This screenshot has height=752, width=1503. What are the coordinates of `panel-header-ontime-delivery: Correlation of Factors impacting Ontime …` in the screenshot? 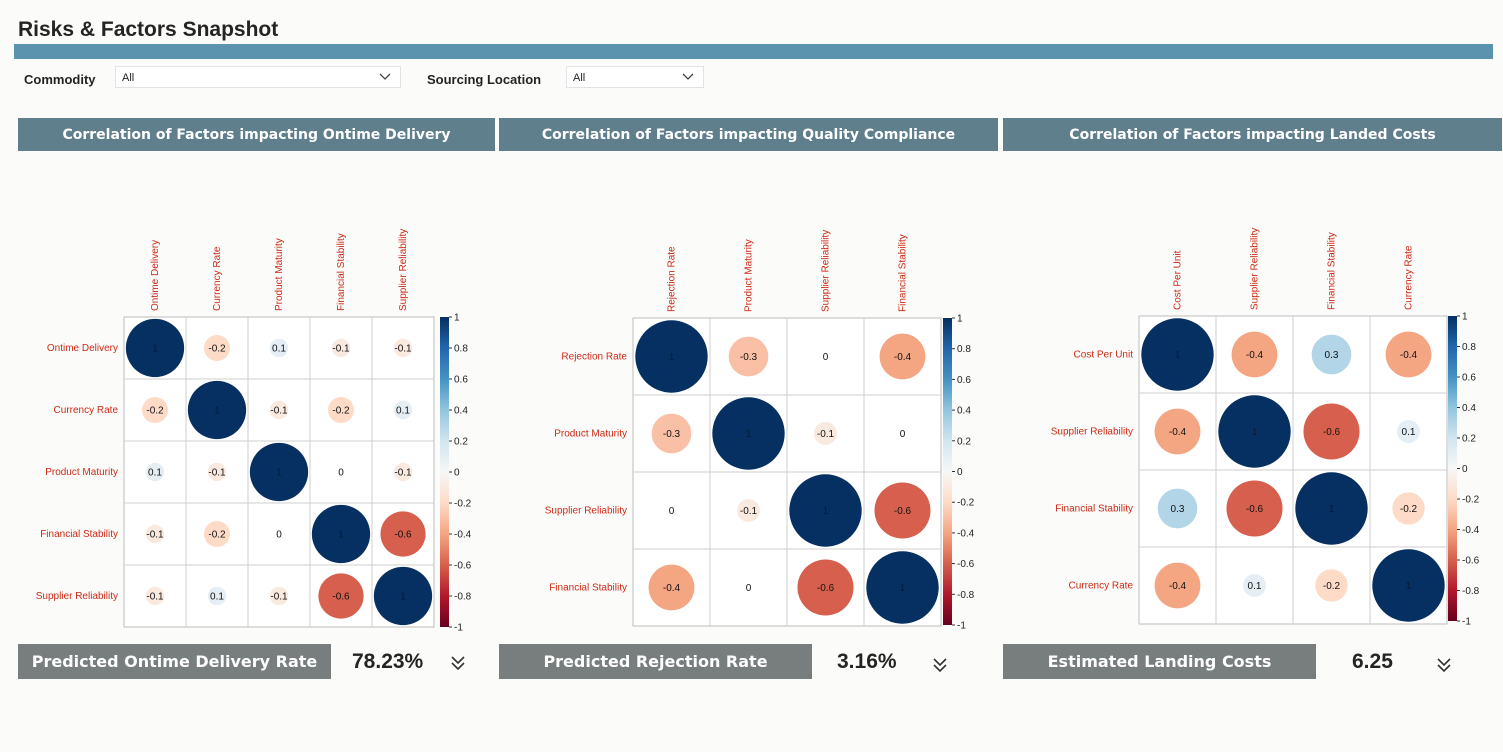 It's located at (256, 134).